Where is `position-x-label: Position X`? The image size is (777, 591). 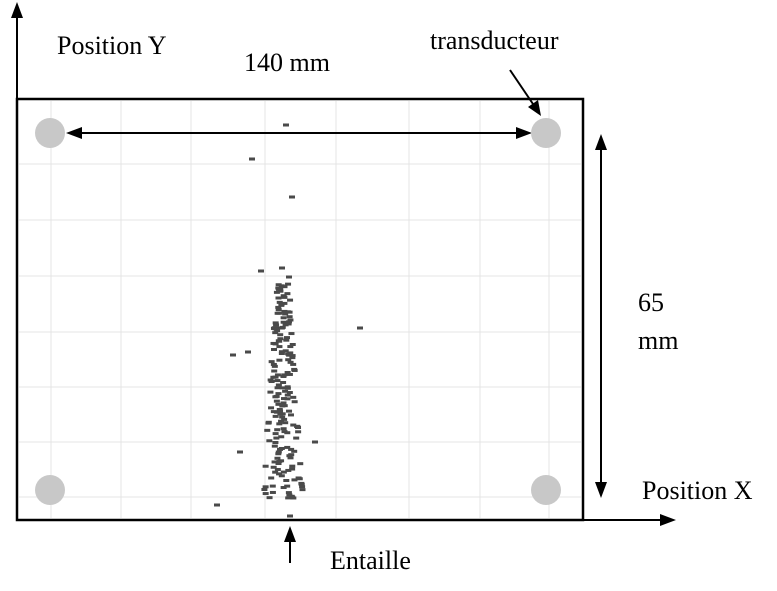 position-x-label: Position X is located at coordinates (697, 490).